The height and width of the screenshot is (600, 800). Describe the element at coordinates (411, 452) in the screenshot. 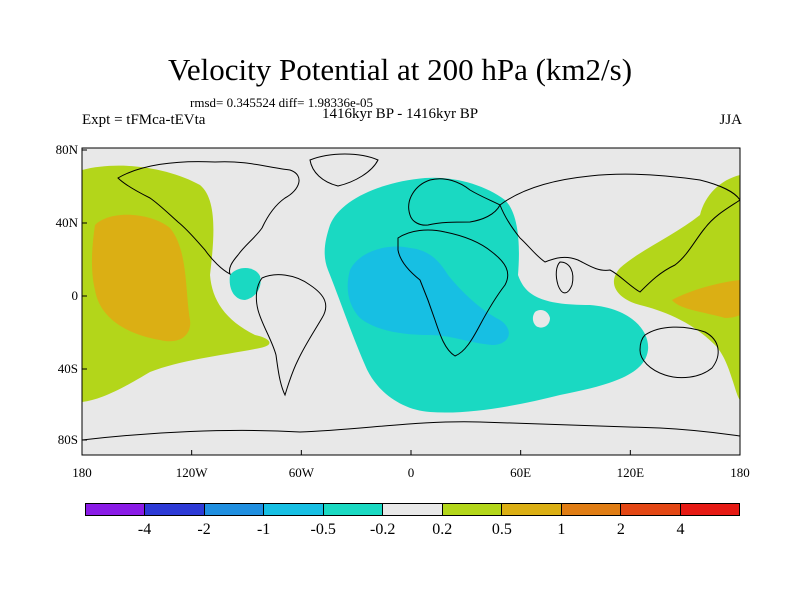

I see `x-axis` at that location.